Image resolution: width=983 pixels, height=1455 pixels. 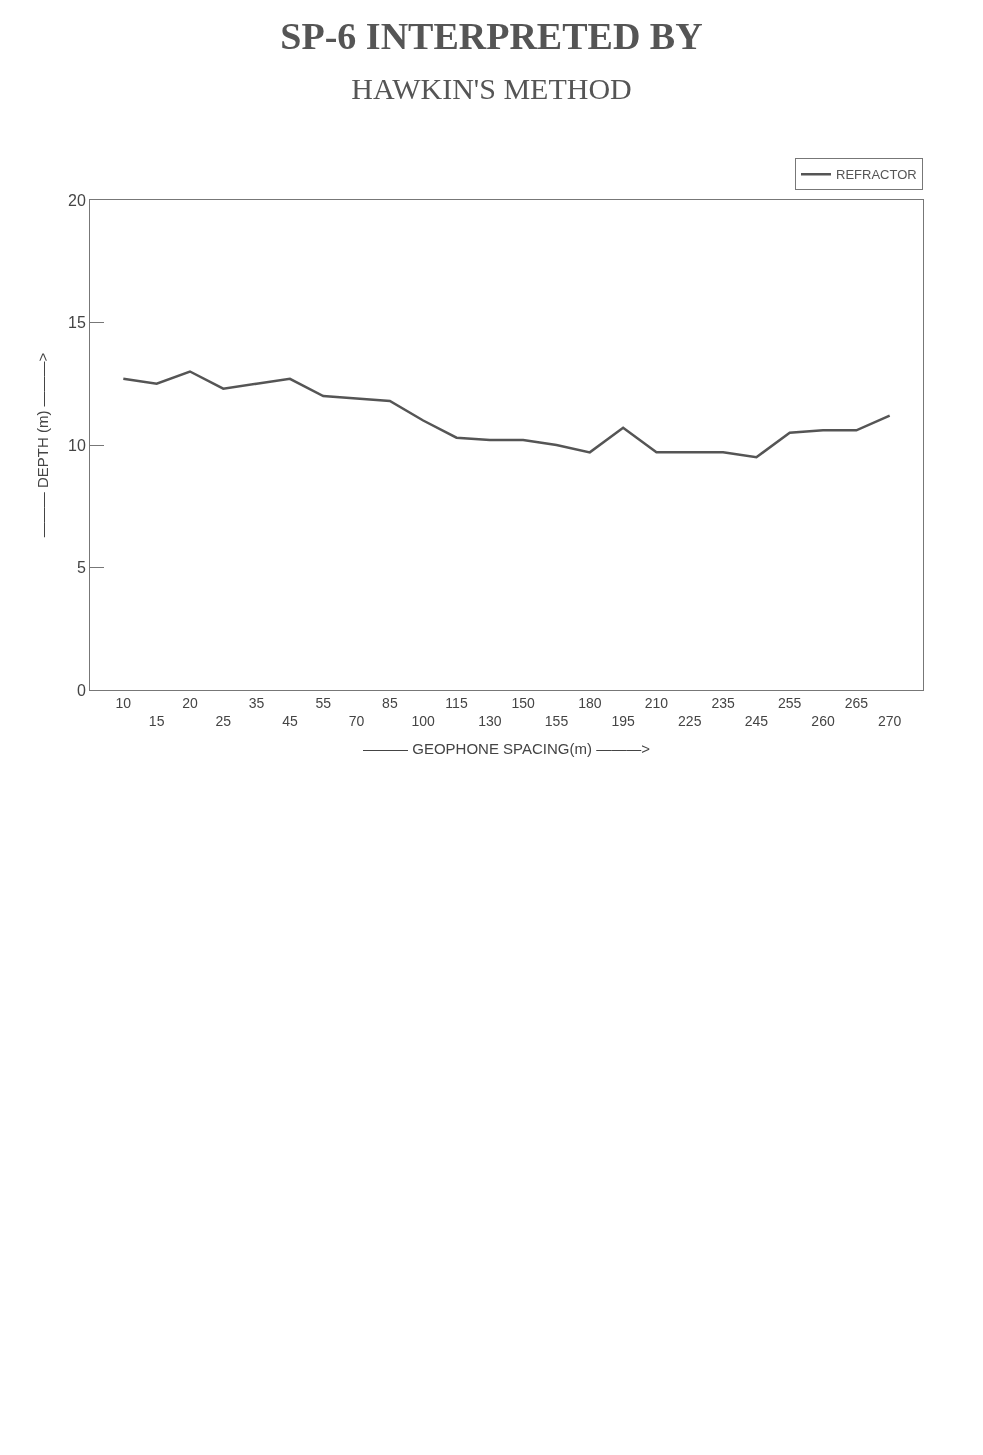 What do you see at coordinates (43, 445) in the screenshot?
I see `y-axis-title: ——— DEPTH (m) ———>` at bounding box center [43, 445].